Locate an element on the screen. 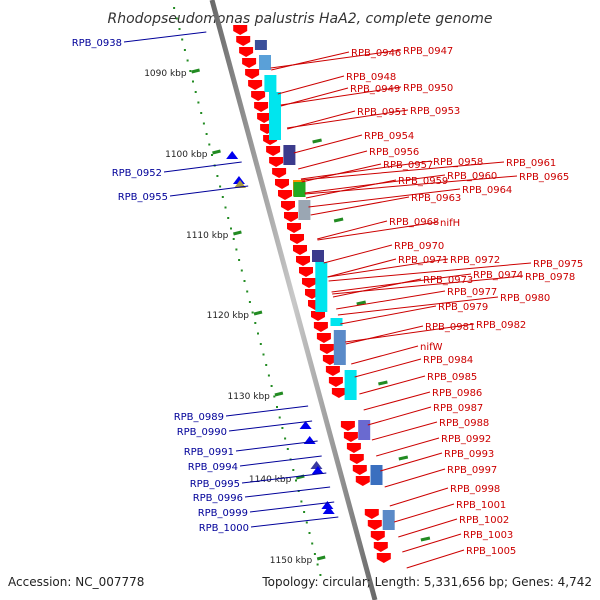 The image size is (600, 600). gene-label-rpb-0970: RPB_0970 is located at coordinates (419, 246).